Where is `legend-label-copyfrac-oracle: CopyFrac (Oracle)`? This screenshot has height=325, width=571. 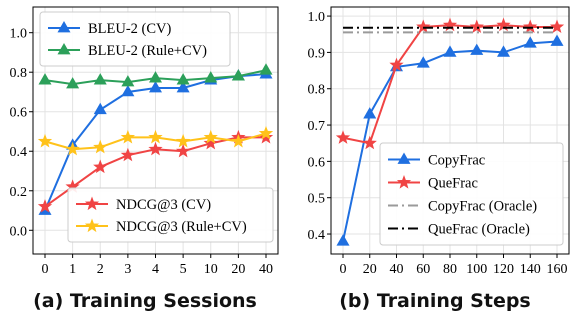
legend-label-copyfrac-oracle: CopyFrac (Oracle) is located at coordinates (482, 207).